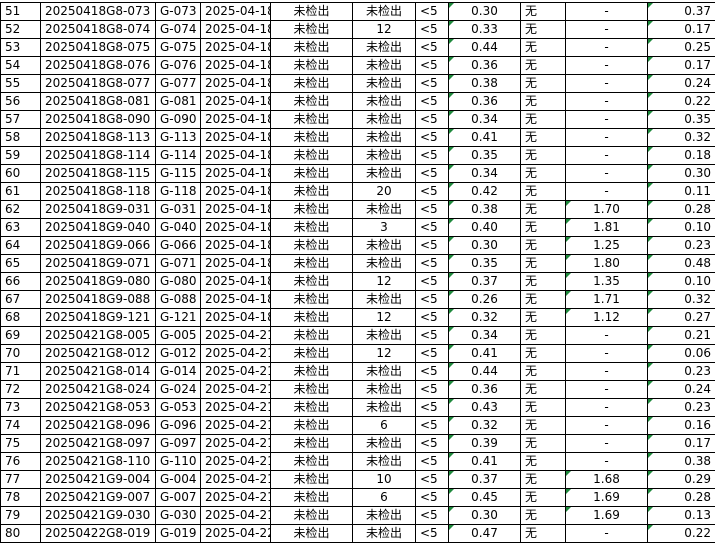 The width and height of the screenshot is (715, 547). Describe the element at coordinates (681, 263) in the screenshot. I see `table-cell: 0.48` at that location.